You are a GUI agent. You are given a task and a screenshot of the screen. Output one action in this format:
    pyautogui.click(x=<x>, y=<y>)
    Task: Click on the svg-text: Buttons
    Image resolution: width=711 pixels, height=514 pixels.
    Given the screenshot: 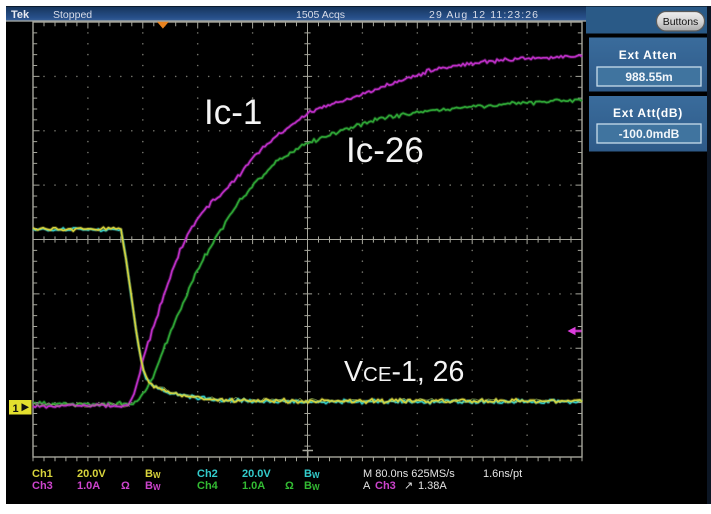 What is the action you would take?
    pyautogui.click(x=681, y=22)
    